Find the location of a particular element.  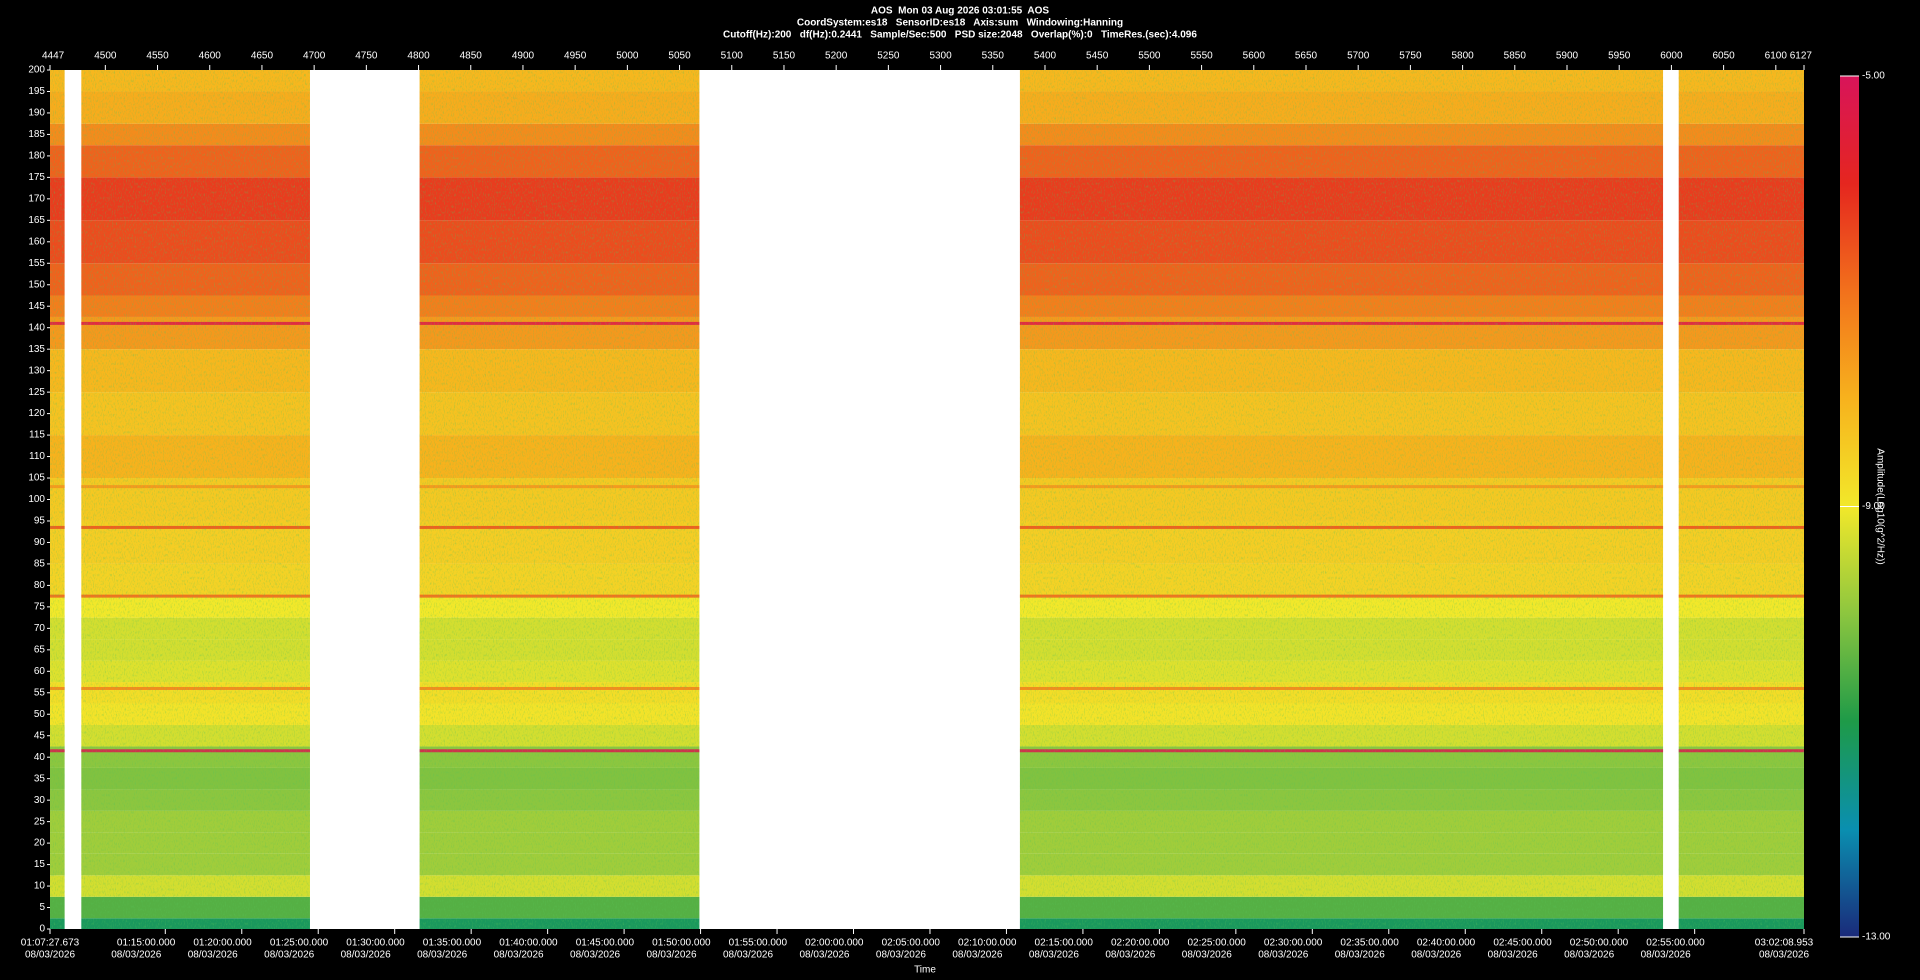

x2-tick-label: 01:50:00.000 is located at coordinates (681, 943).